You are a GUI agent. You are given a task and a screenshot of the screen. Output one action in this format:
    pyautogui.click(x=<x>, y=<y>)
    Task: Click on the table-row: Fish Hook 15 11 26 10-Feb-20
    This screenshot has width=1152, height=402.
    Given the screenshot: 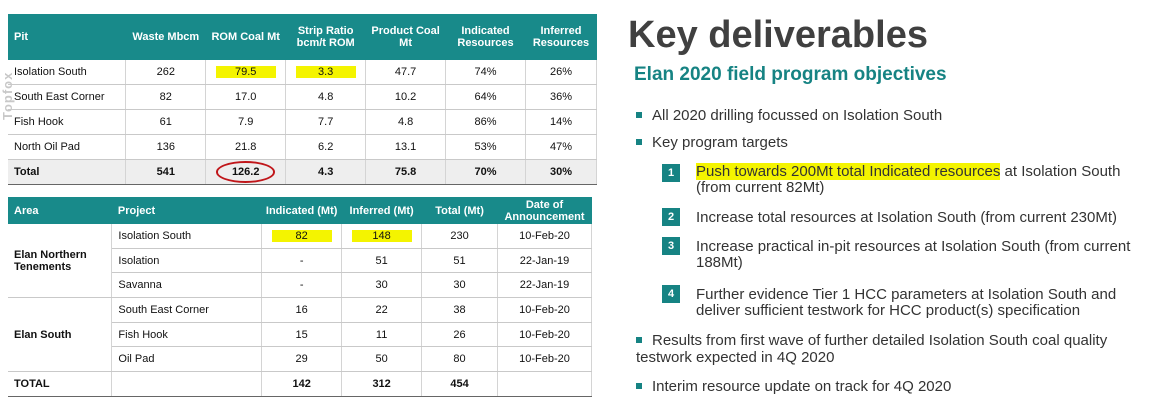 What is the action you would take?
    pyautogui.click(x=300, y=335)
    